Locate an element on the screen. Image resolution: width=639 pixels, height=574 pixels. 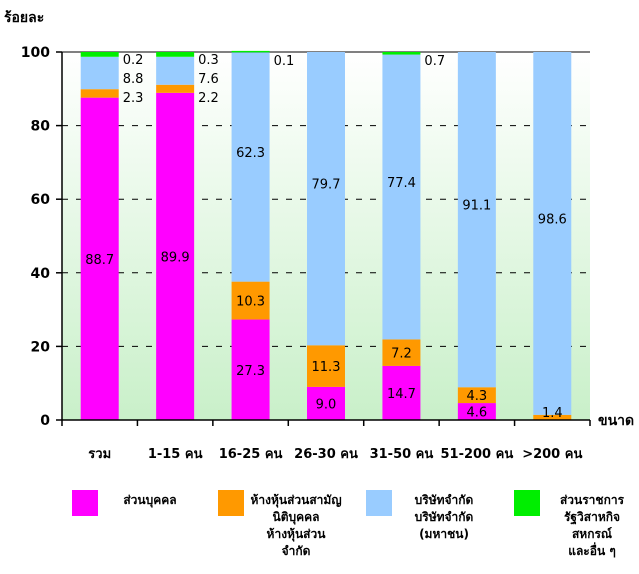
y-axis-title: ร้อยละ is located at coordinates (24, 18).